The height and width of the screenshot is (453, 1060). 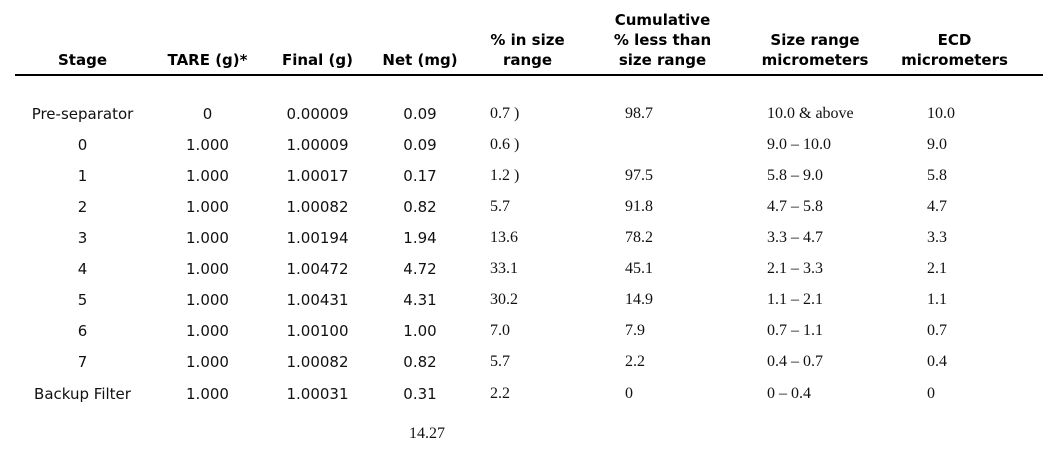 I want to click on cell-pct-in-size-range: 13.6, so click(x=504, y=237).